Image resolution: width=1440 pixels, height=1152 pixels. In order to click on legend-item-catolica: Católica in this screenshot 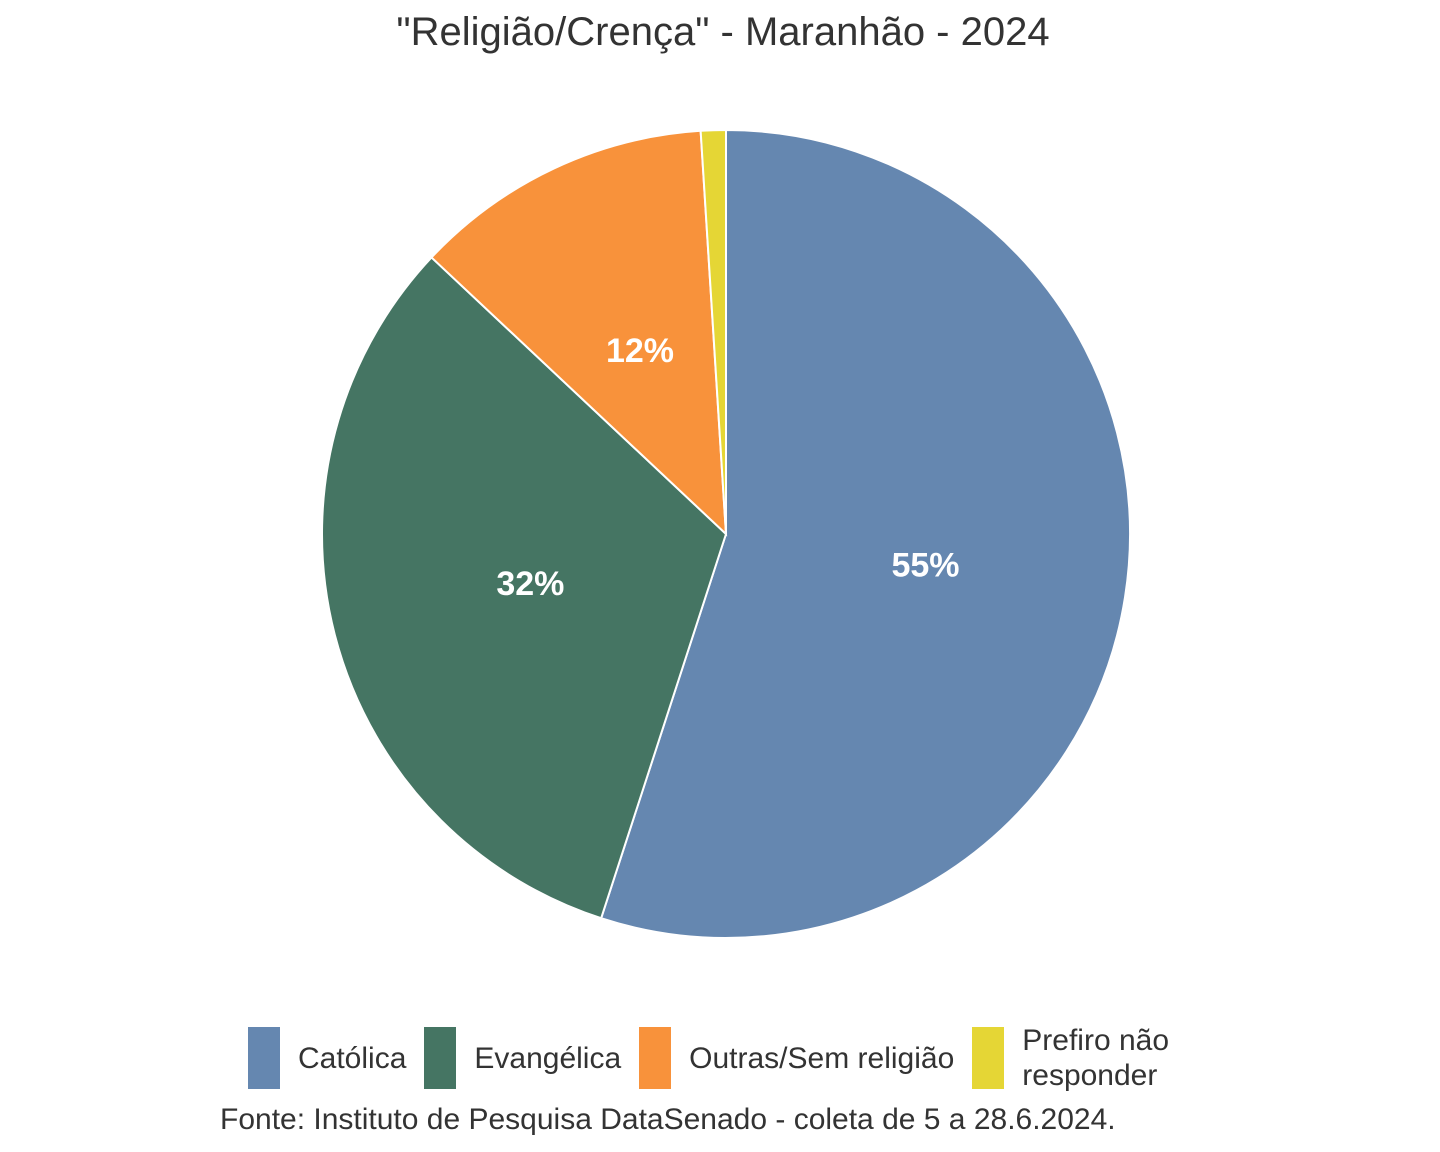, I will do `click(327, 1058)`.